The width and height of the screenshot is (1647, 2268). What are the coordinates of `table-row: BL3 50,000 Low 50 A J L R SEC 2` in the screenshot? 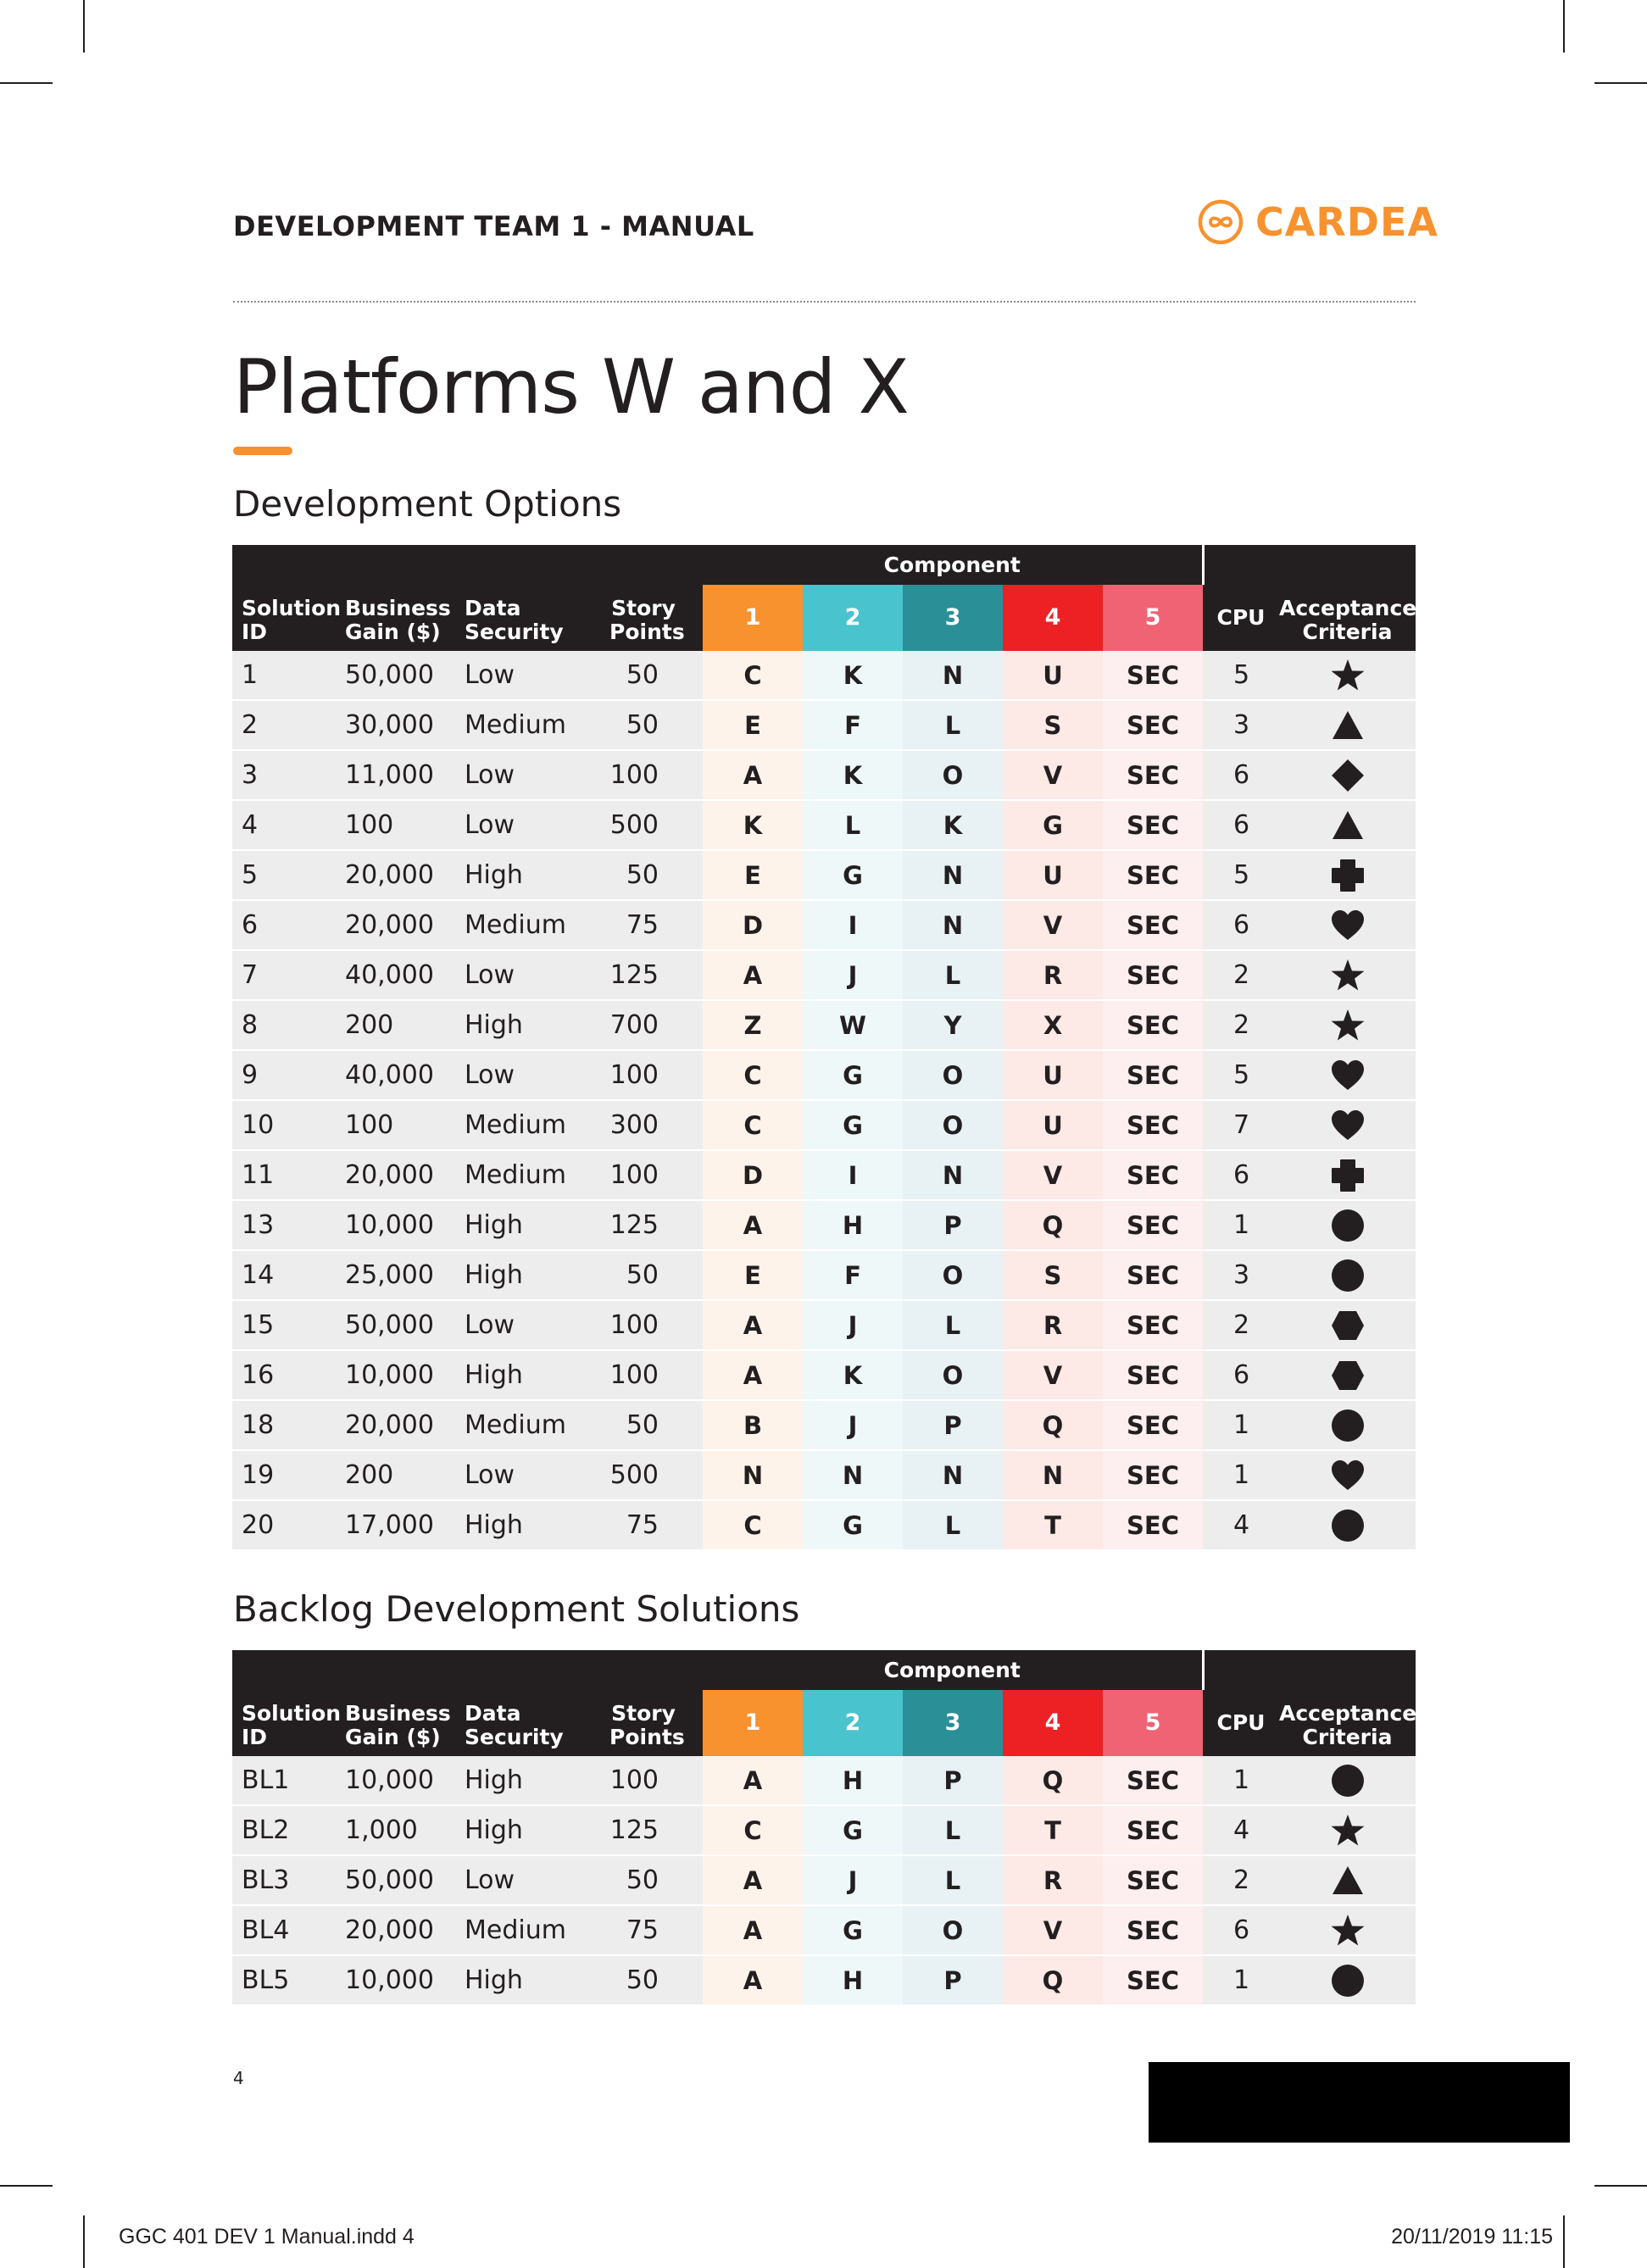 It's located at (824, 1881).